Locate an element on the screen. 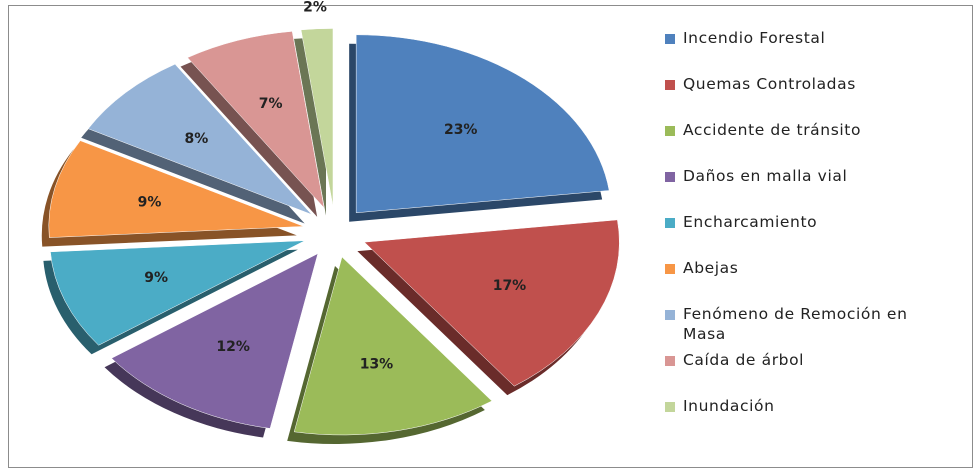  legend-label: Inundación is located at coordinates (729, 406).